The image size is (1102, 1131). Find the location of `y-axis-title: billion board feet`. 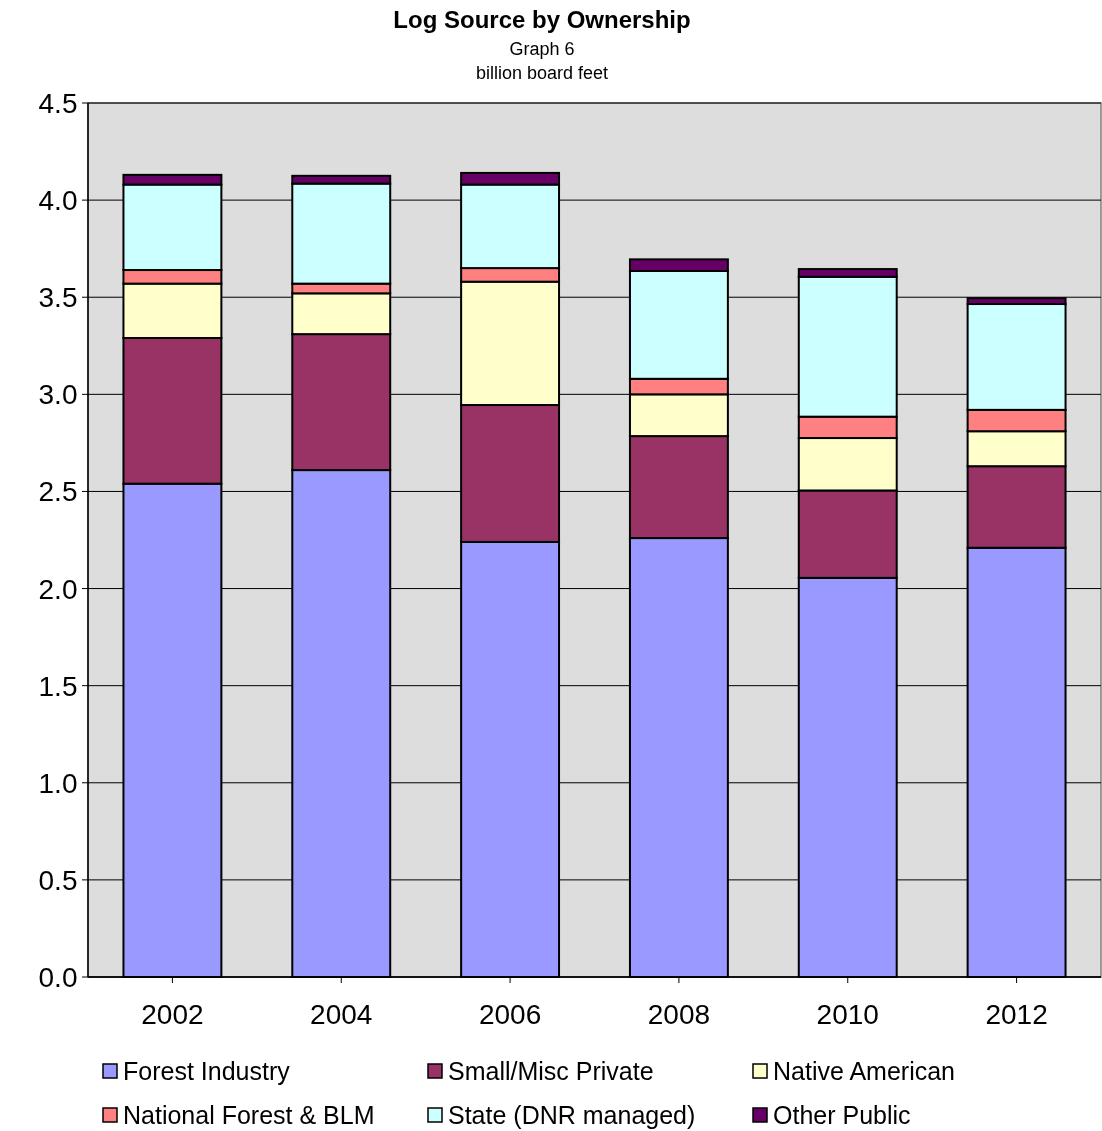

y-axis-title: billion board feet is located at coordinates (542, 73).